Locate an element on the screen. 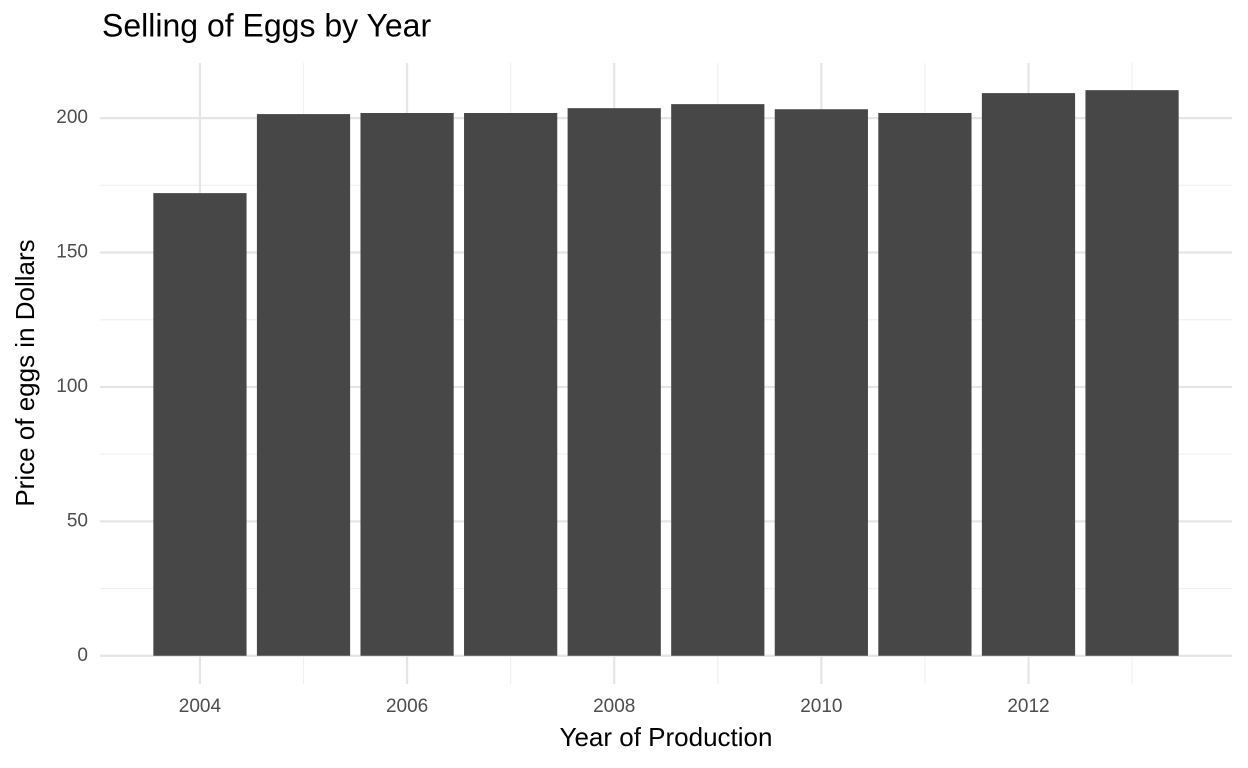 The width and height of the screenshot is (1248, 768). x-tick-label: 2004 is located at coordinates (200, 706).